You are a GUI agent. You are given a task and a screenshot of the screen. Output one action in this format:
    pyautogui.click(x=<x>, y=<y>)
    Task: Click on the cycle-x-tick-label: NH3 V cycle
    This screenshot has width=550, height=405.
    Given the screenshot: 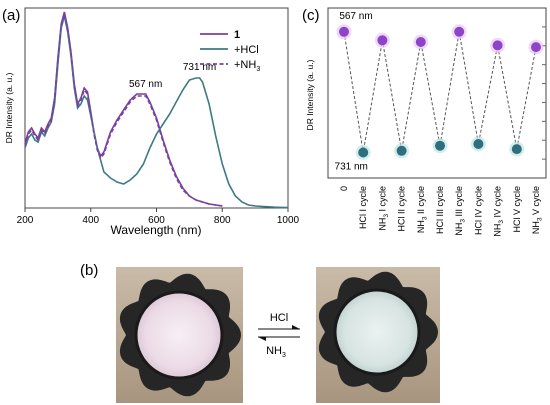 What is the action you would take?
    pyautogui.click(x=537, y=210)
    